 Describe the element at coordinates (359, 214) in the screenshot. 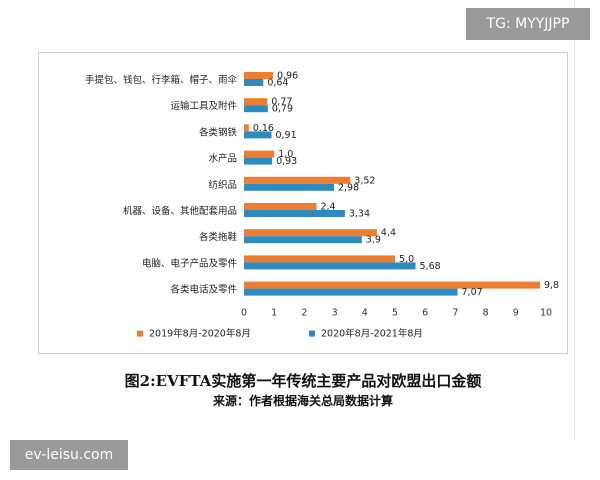

I see `data-label: 3,34` at that location.